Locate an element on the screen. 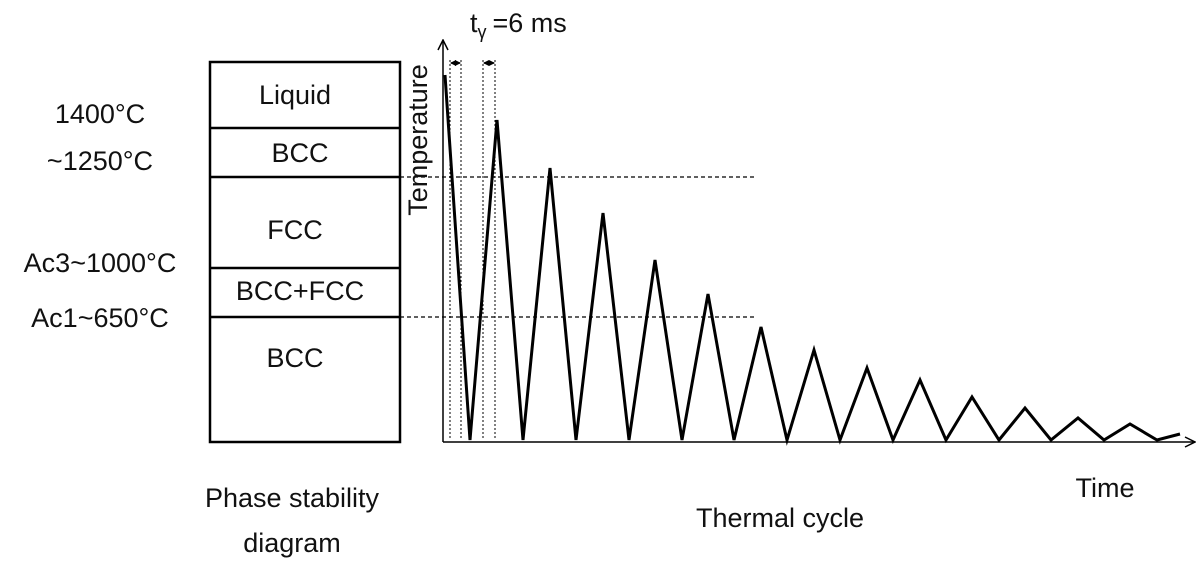 The height and width of the screenshot is (565, 1200). caption: Phase stability is located at coordinates (292, 498).